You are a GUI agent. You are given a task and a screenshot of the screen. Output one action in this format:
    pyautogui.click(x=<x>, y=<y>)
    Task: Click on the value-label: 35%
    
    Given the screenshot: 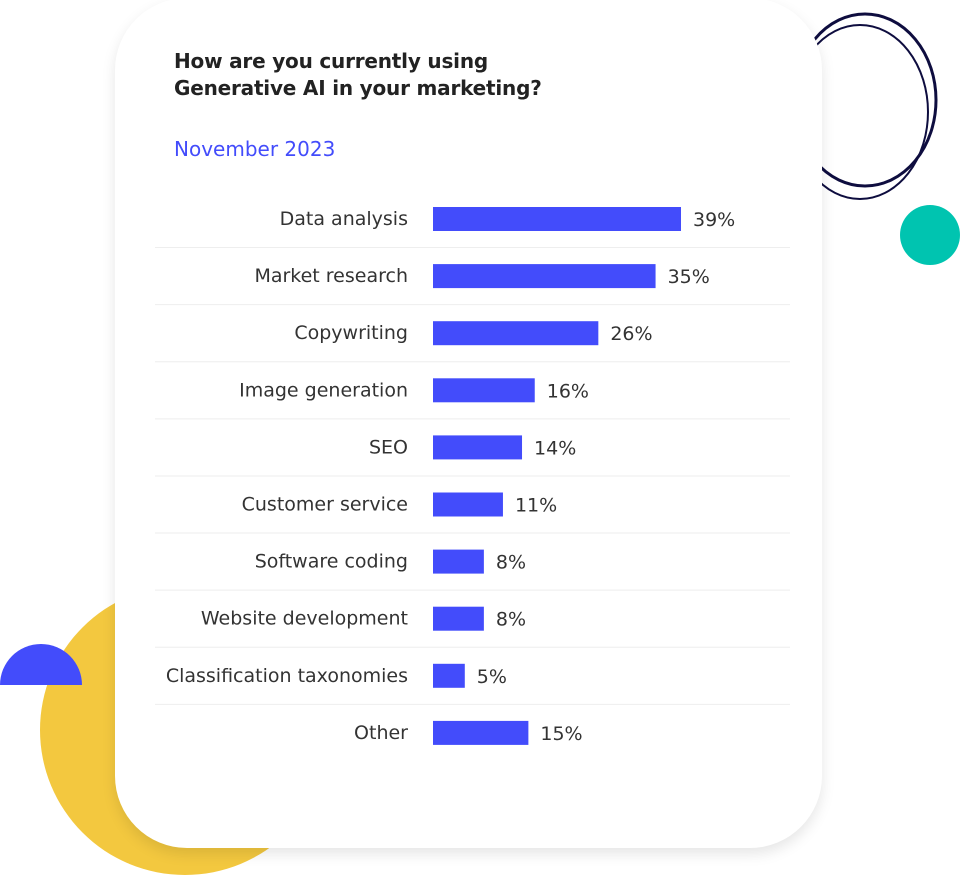 What is the action you would take?
    pyautogui.click(x=689, y=277)
    